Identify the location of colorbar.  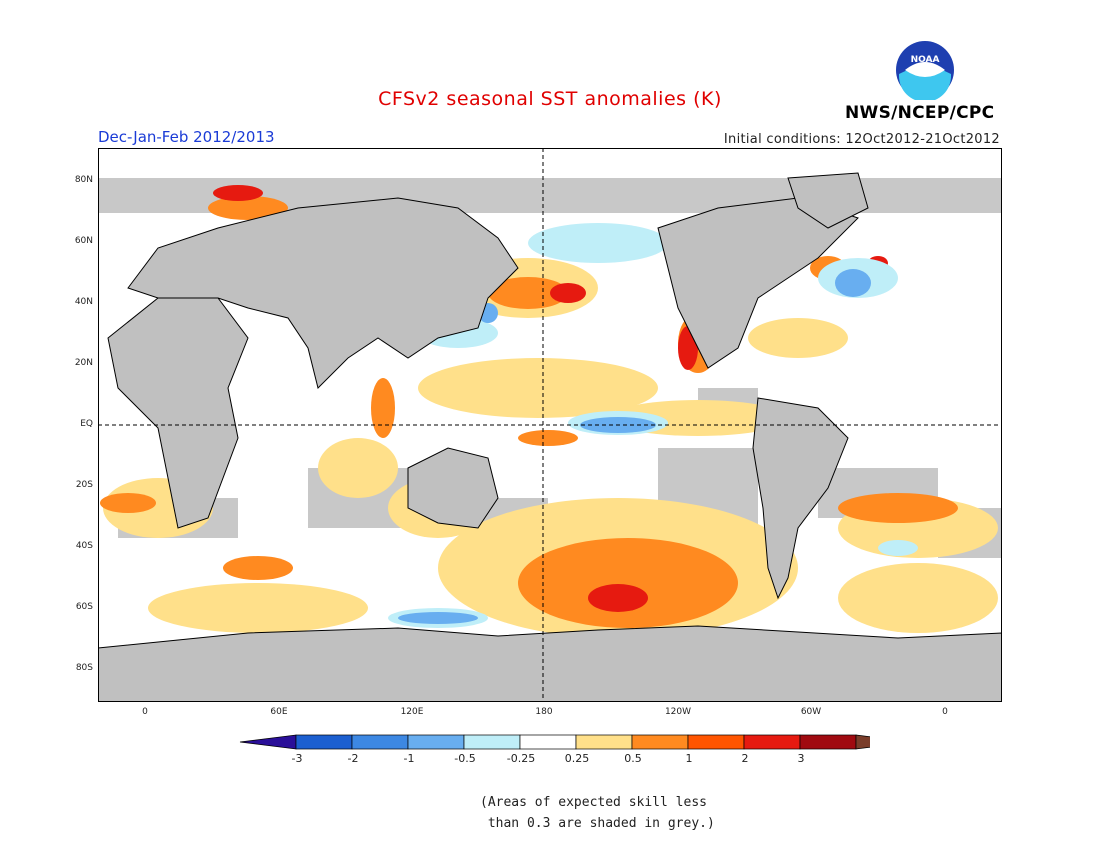
(554, 742).